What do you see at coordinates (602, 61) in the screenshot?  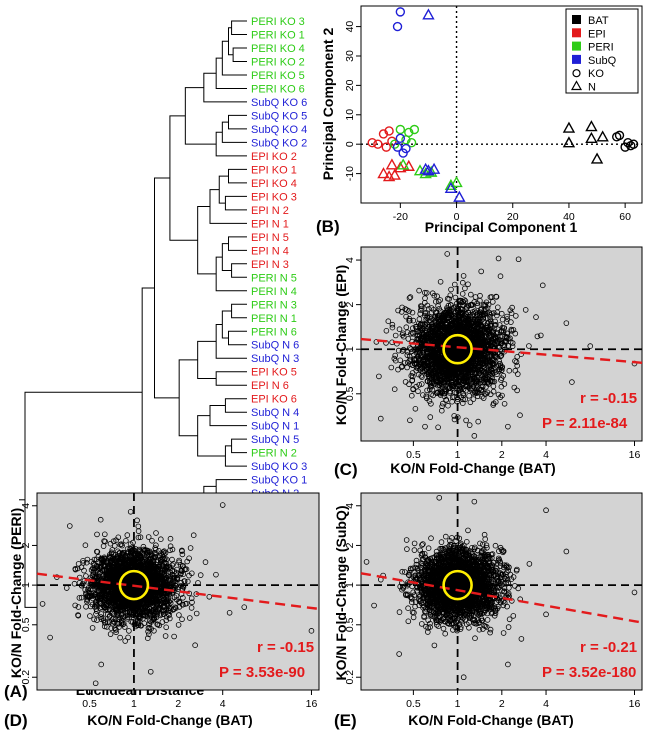 I see `legend-label: SubQ` at bounding box center [602, 61].